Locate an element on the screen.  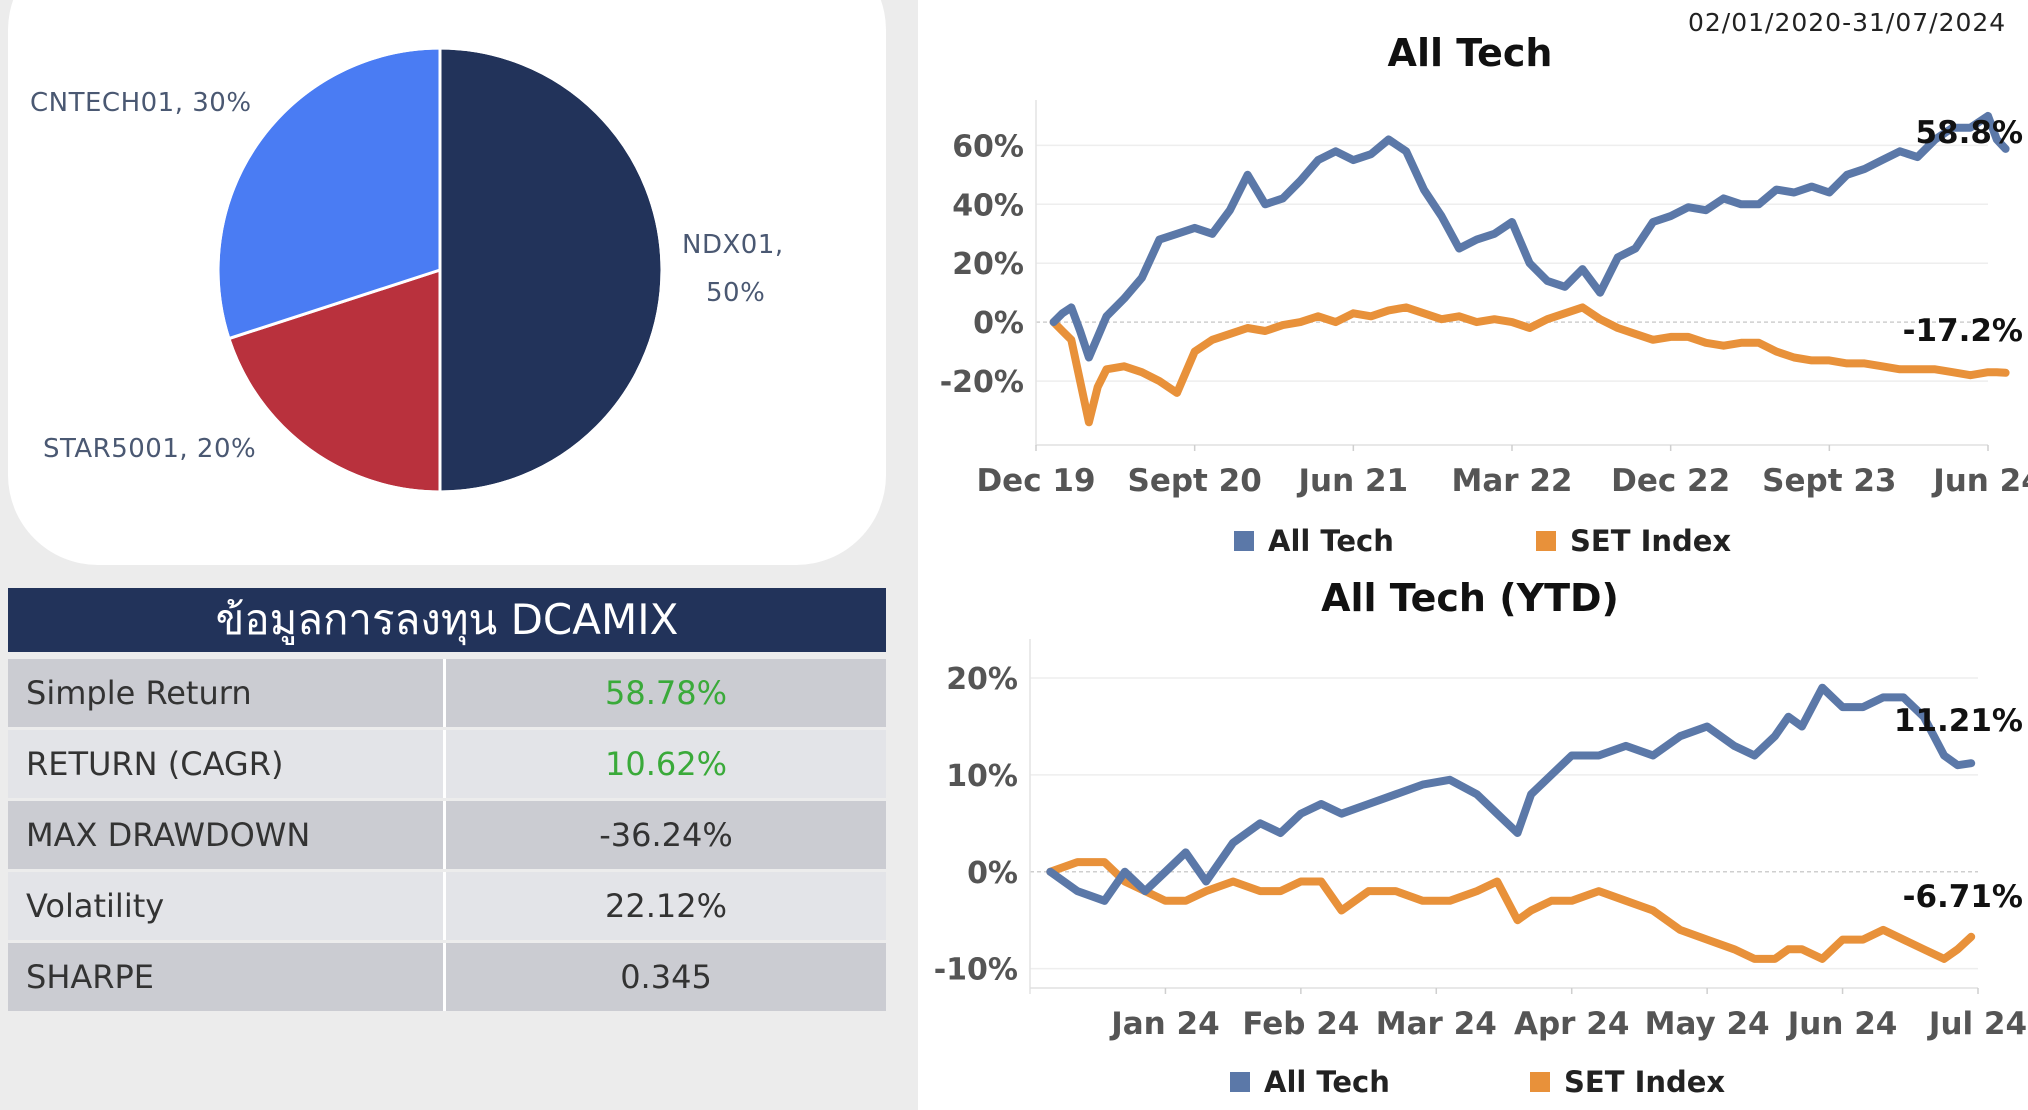
pie-label-star5001: STAR5001, 20% is located at coordinates (150, 449).